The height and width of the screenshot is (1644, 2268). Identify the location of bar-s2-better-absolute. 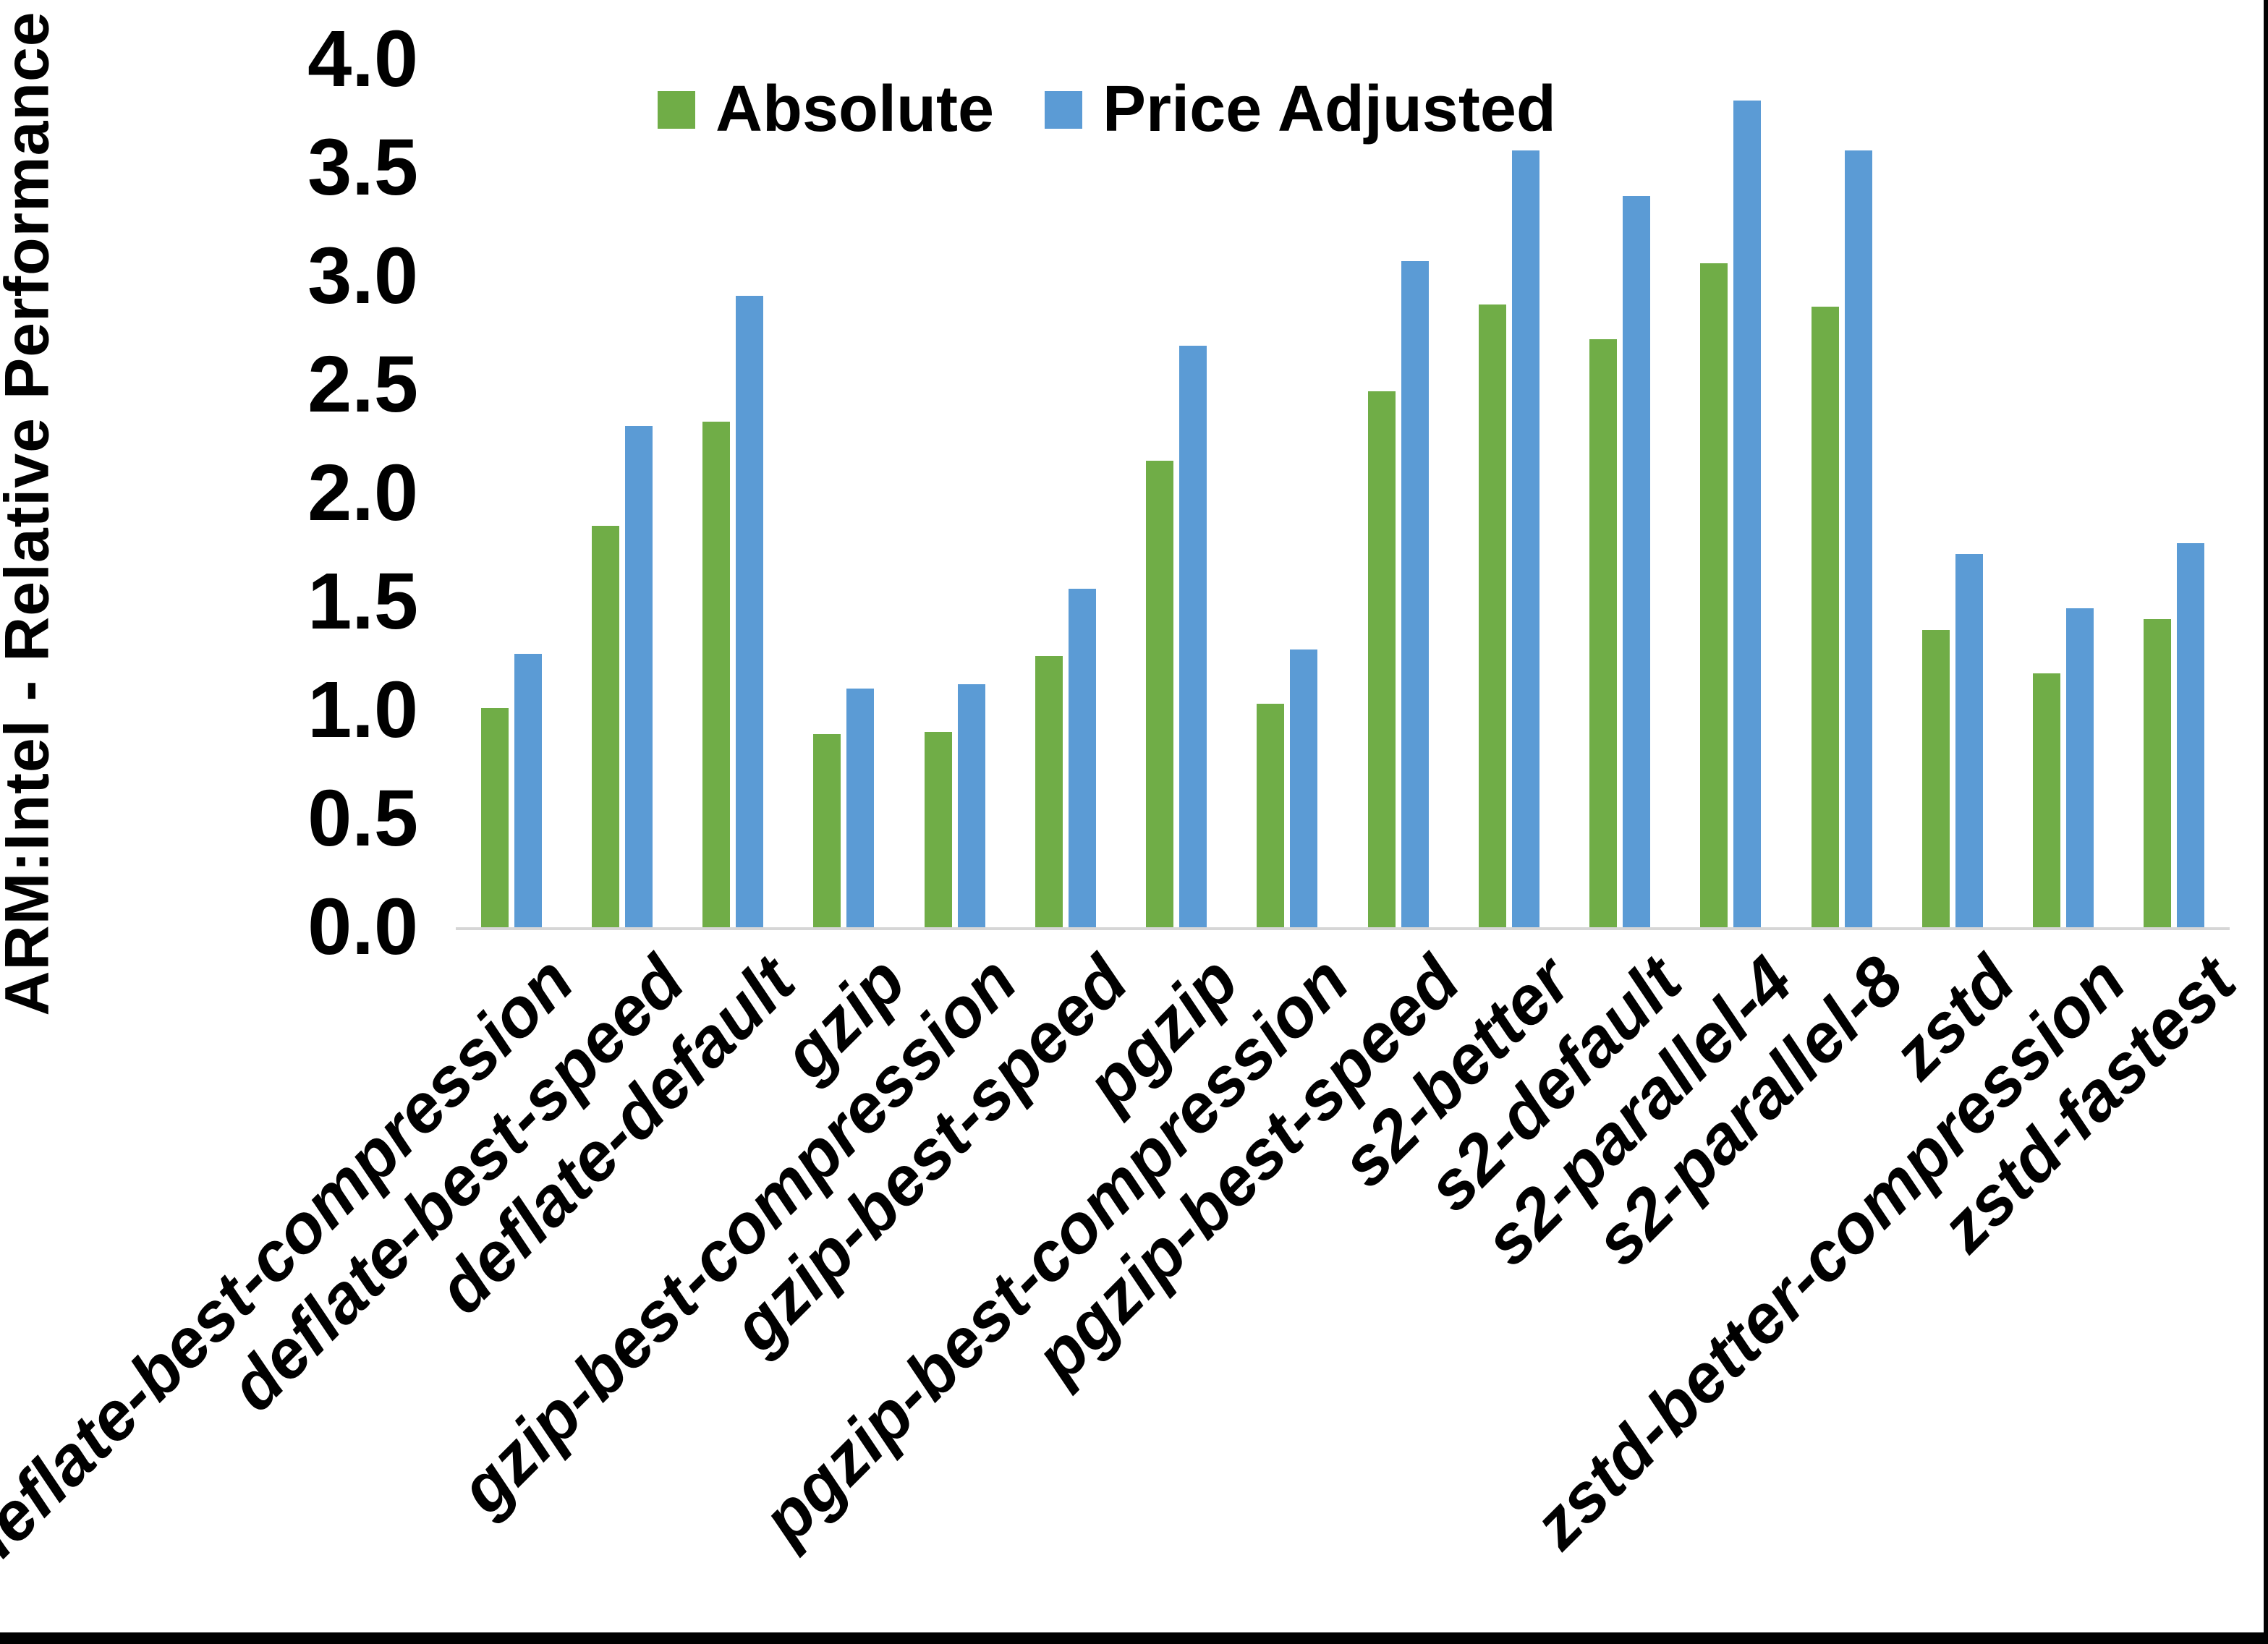
(1492, 615).